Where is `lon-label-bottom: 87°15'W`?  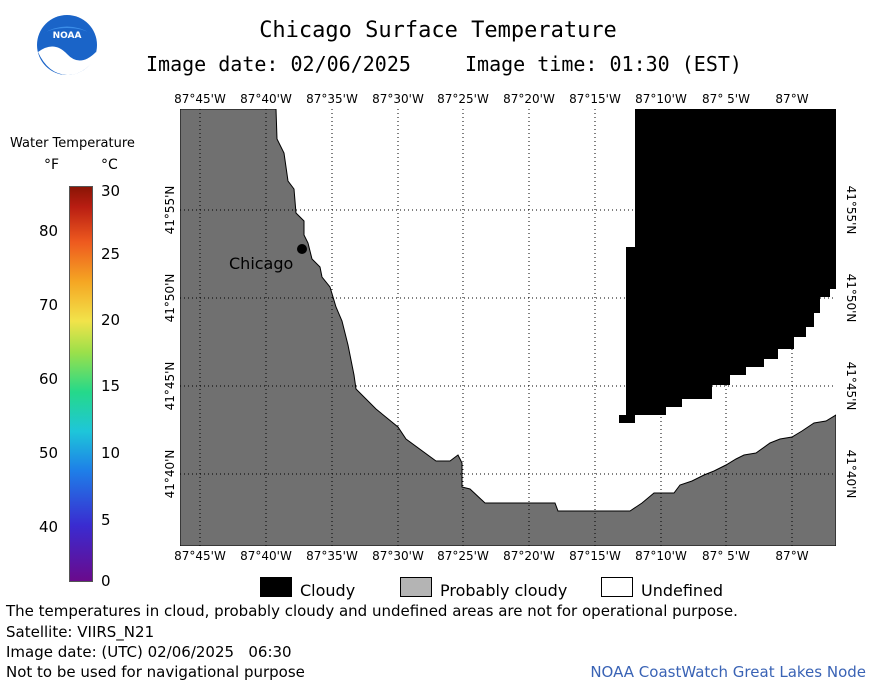
lon-label-bottom: 87°15'W is located at coordinates (595, 556).